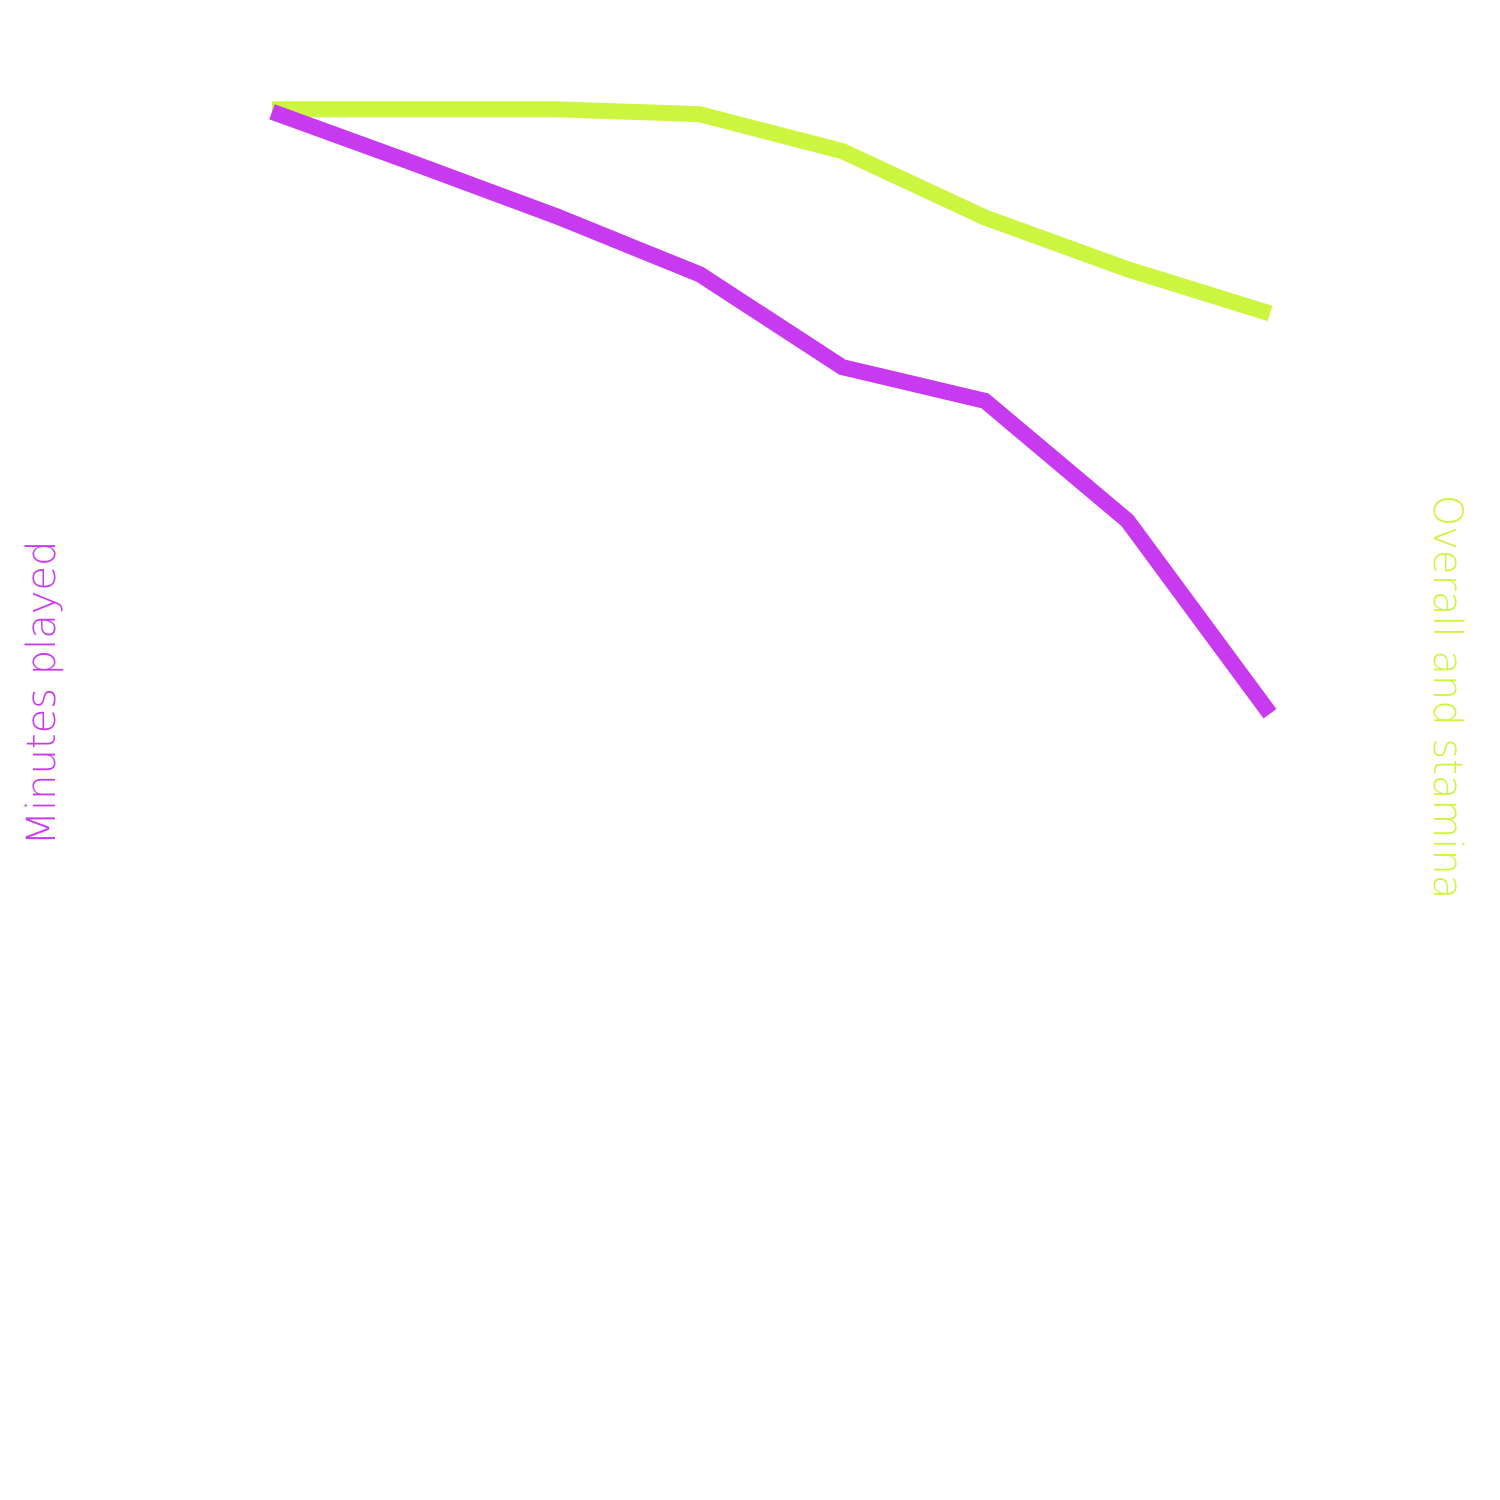 The width and height of the screenshot is (1500, 1500). I want to click on right-axis-label: Overall and stamina, so click(1447, 697).